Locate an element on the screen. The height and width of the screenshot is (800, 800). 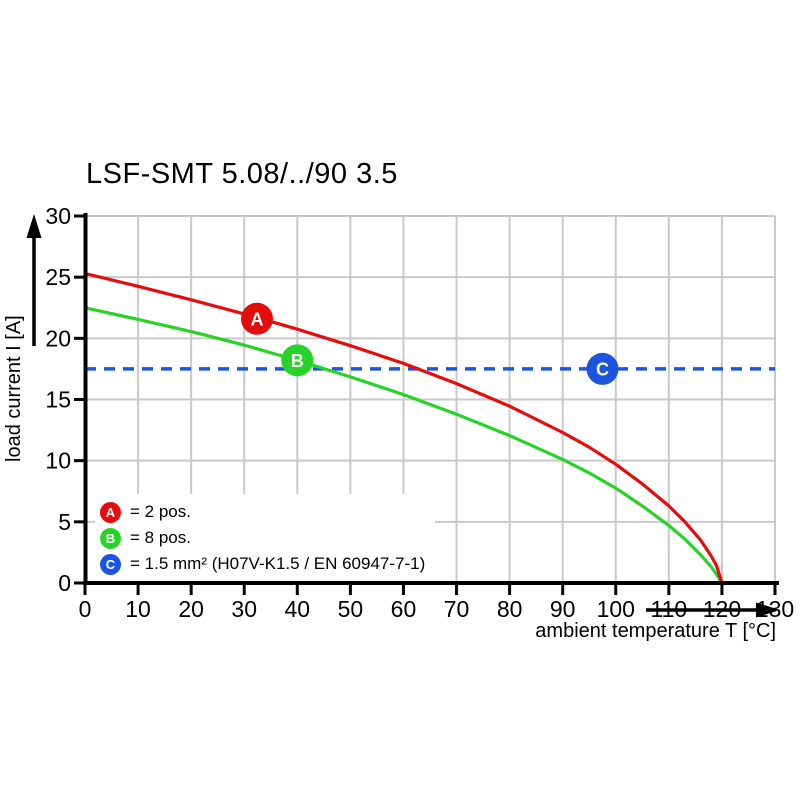
series-a-badge: A is located at coordinates (110, 512).